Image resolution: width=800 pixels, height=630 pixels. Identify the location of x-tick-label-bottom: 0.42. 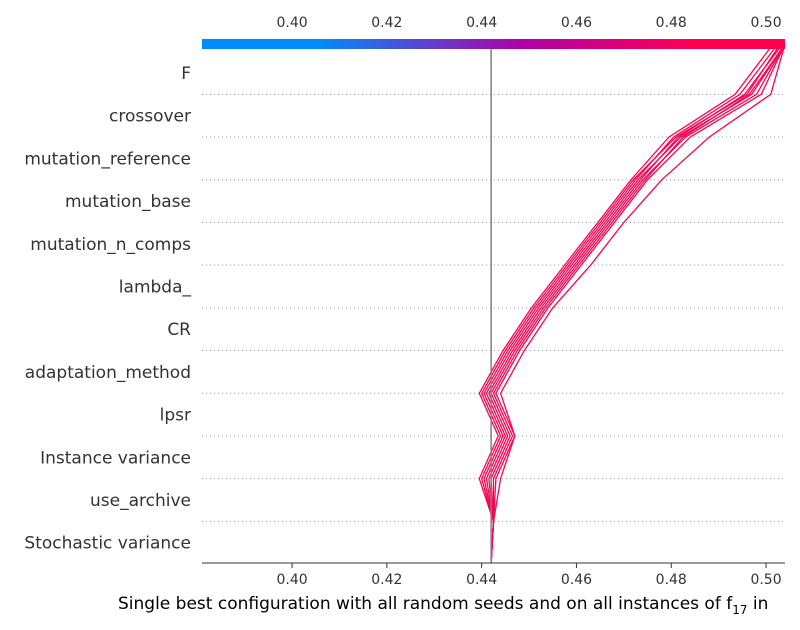
(386, 580).